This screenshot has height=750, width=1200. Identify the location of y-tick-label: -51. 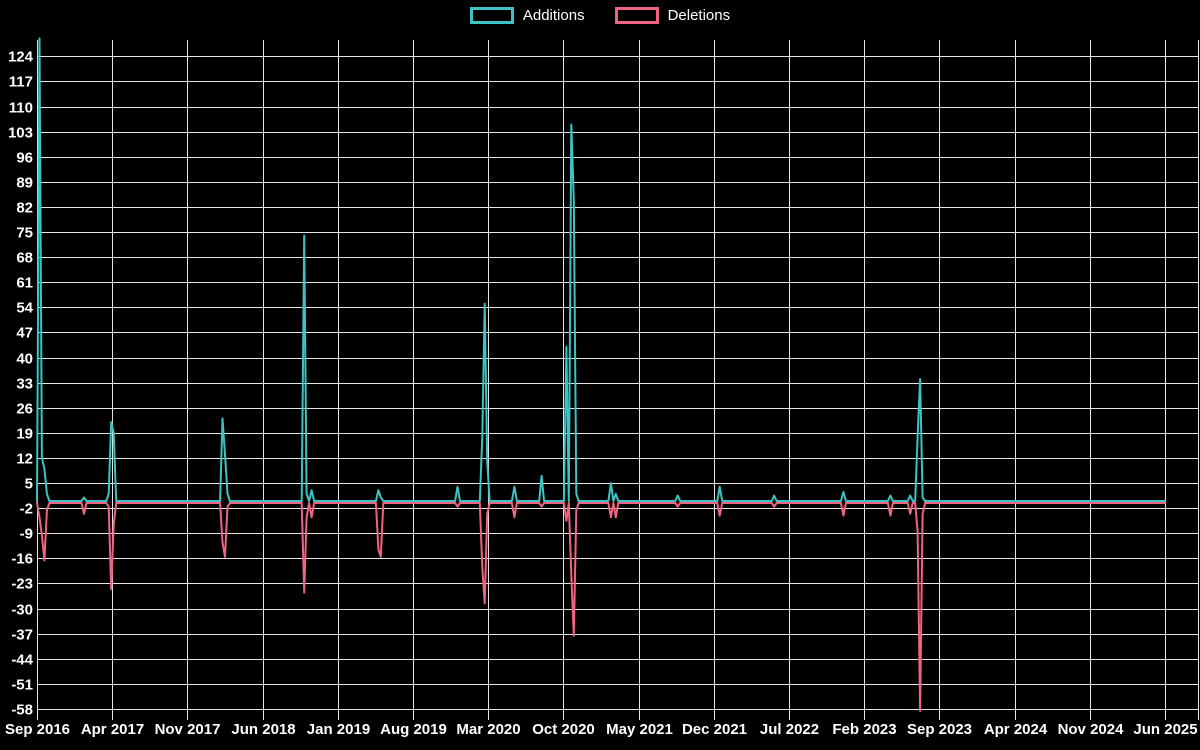
(22, 685).